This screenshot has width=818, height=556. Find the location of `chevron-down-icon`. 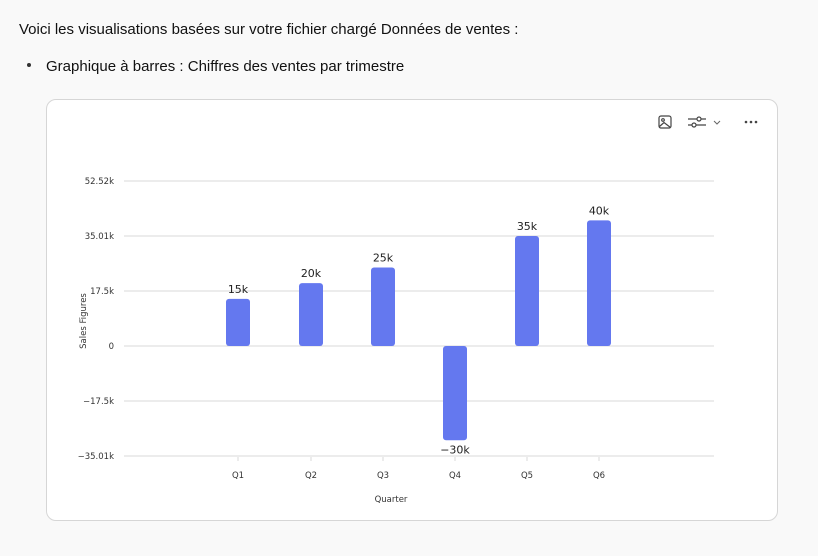

chevron-down-icon is located at coordinates (717, 122).